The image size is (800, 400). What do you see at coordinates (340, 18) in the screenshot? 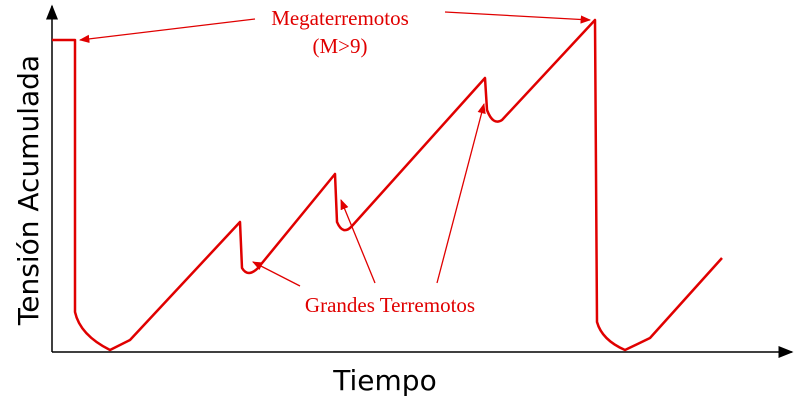
I see `annotation: Megaterremotos` at bounding box center [340, 18].